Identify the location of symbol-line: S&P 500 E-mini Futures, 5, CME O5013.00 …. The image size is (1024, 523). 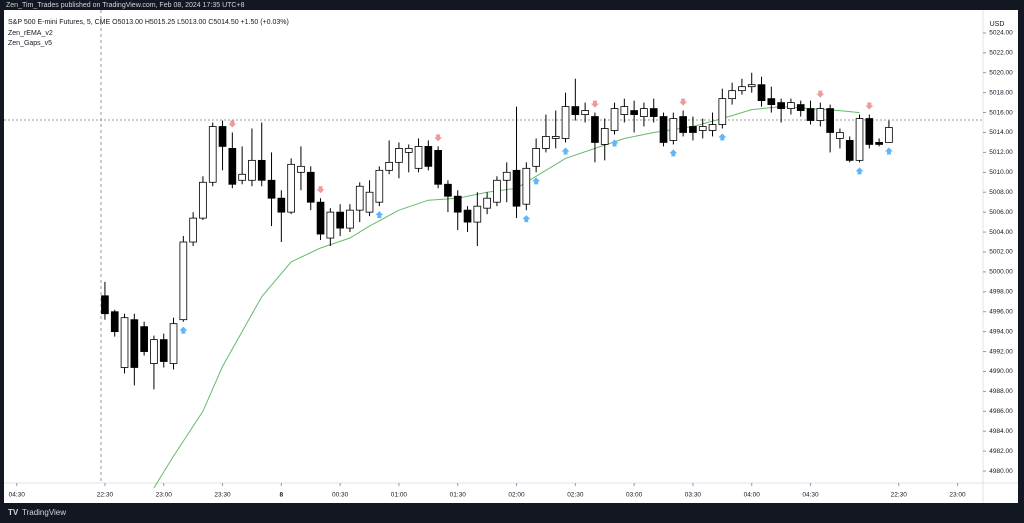
(148, 22).